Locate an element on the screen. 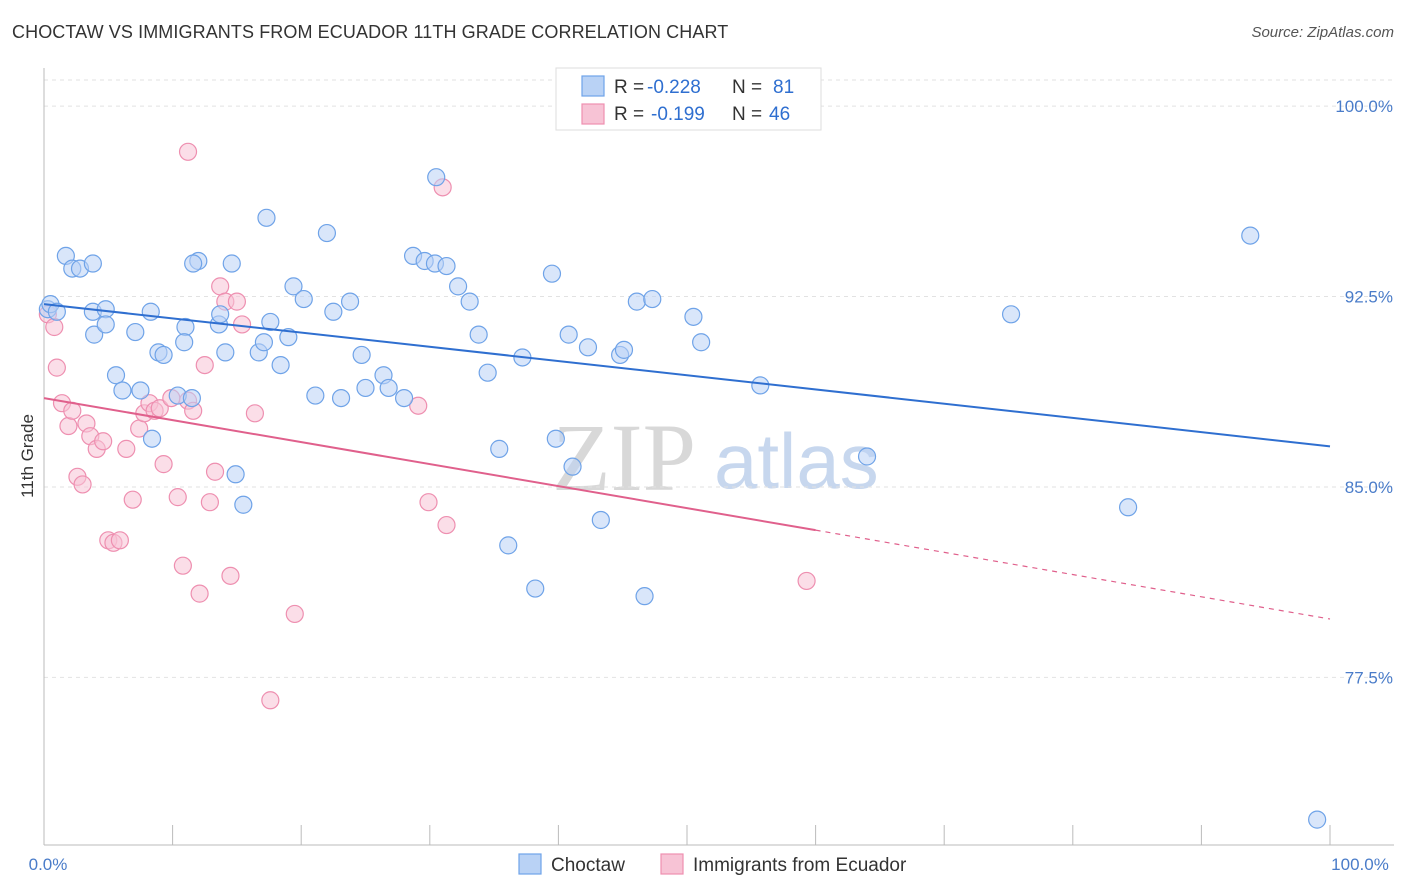 Image resolution: width=1406 pixels, height=892 pixels. y-tick-label: 100.0% is located at coordinates (1364, 106).